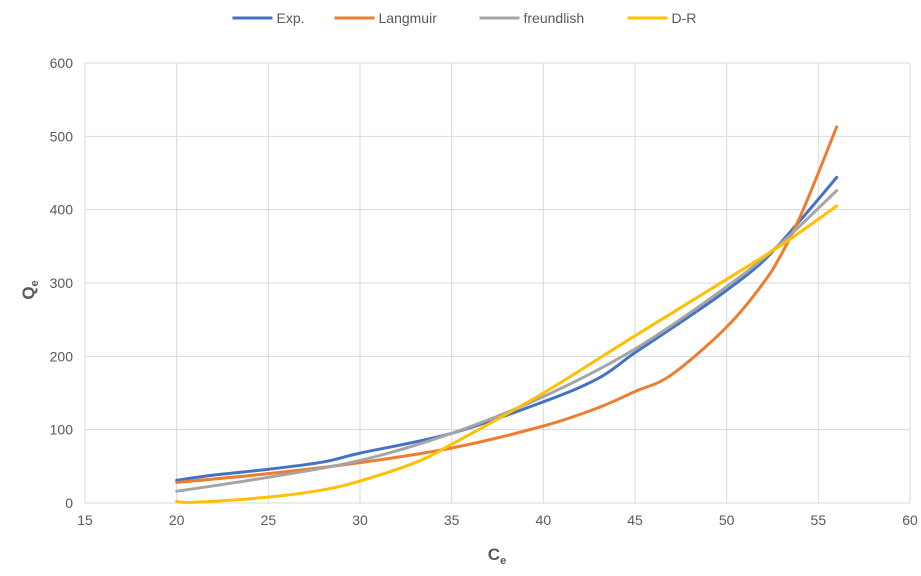 This screenshot has height=576, width=921. I want to click on x-tick-label: 55, so click(819, 520).